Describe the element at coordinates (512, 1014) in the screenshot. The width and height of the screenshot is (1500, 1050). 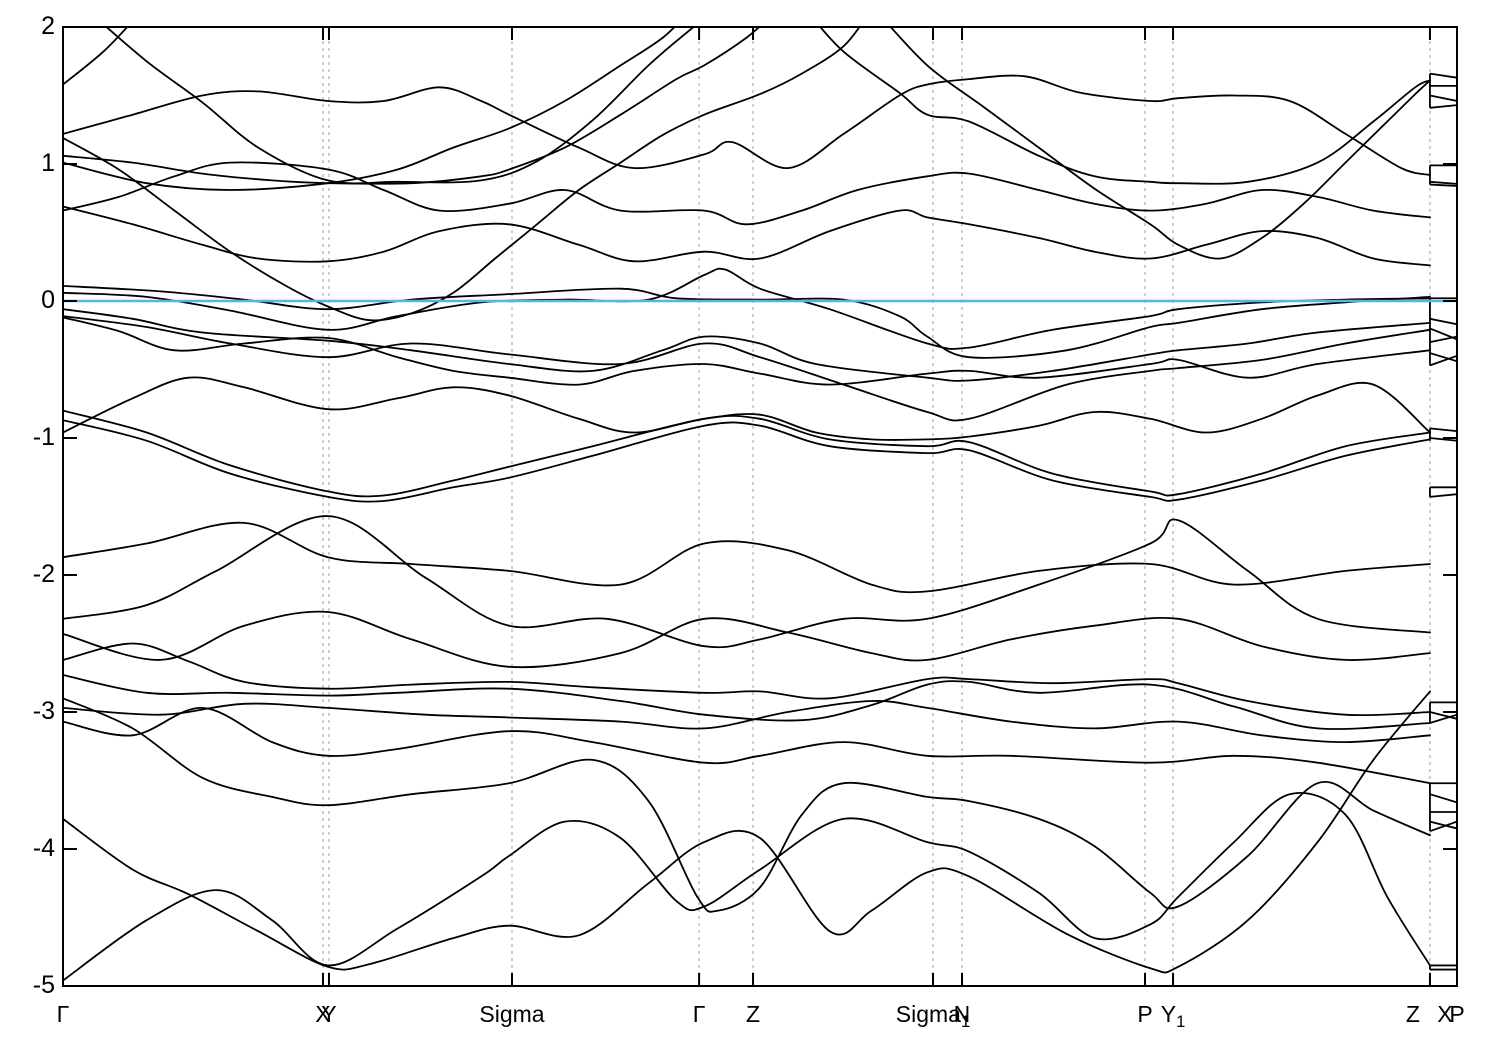
I see `x-tick-label: Sigma` at that location.